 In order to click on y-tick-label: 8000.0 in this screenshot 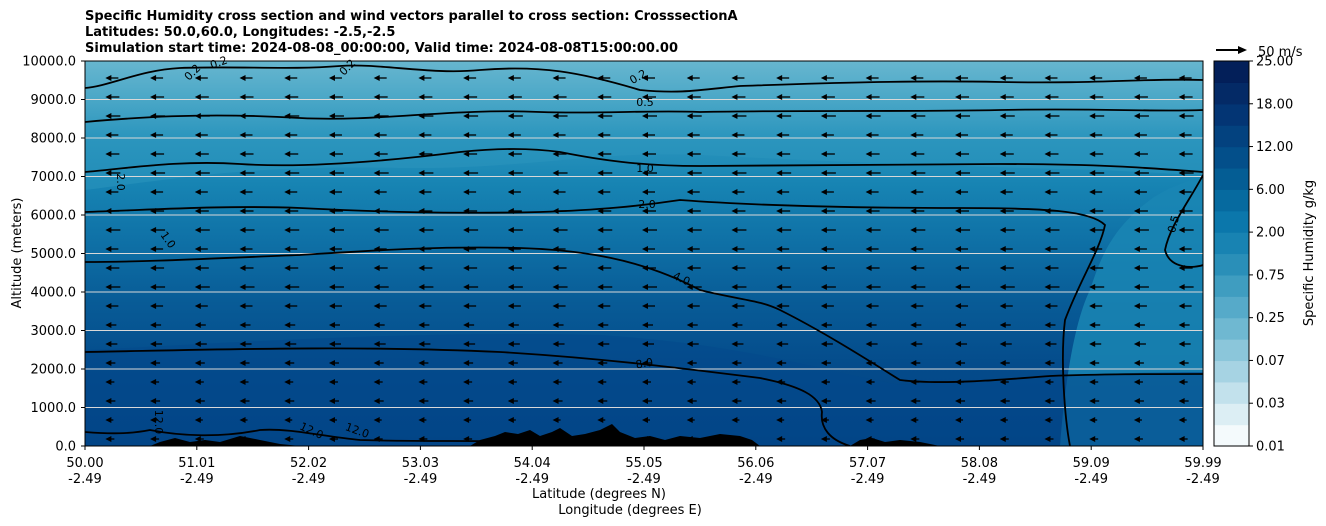, I will do `click(54, 139)`.